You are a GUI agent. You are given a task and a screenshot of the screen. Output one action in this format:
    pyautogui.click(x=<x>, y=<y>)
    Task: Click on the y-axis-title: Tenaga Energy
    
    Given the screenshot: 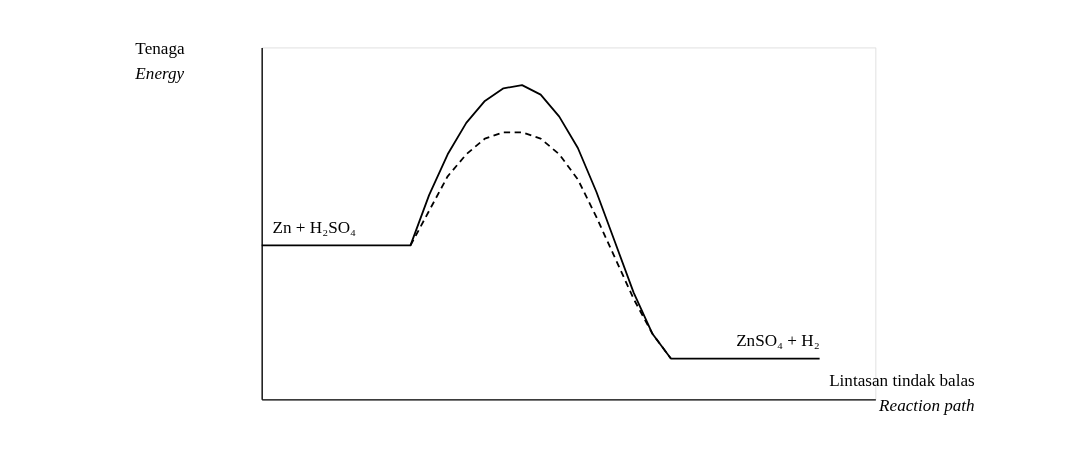 What is the action you would take?
    pyautogui.click(x=159, y=61)
    